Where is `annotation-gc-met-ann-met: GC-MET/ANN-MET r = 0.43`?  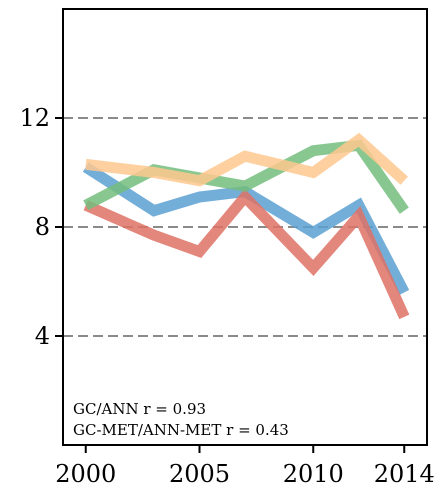
annotation-gc-met-ann-met: GC-MET/ANN-MET r = 0.43 is located at coordinates (181, 430).